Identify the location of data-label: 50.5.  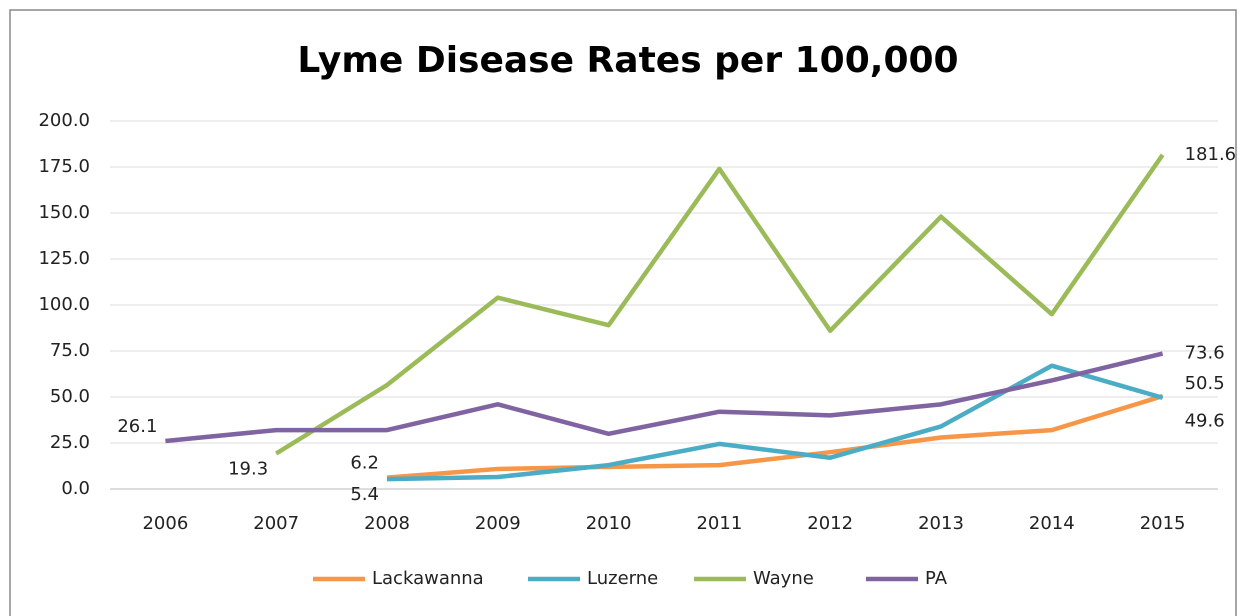
(1205, 383).